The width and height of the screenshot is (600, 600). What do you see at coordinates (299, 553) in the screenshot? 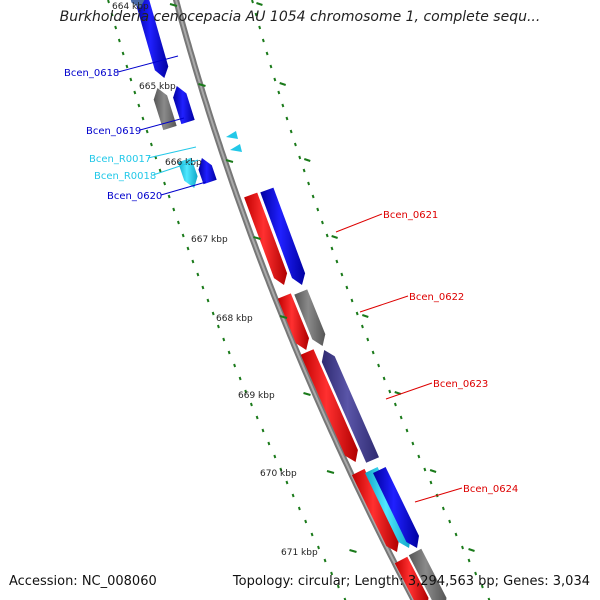
I see `scale-tick-label: 671 kbp` at bounding box center [299, 553].